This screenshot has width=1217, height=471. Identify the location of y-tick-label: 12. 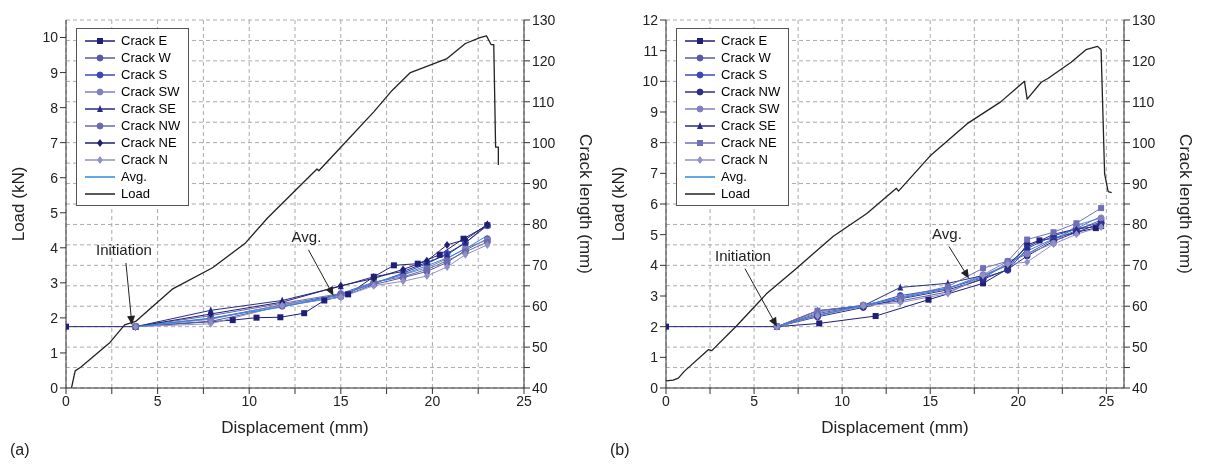
(650, 19).